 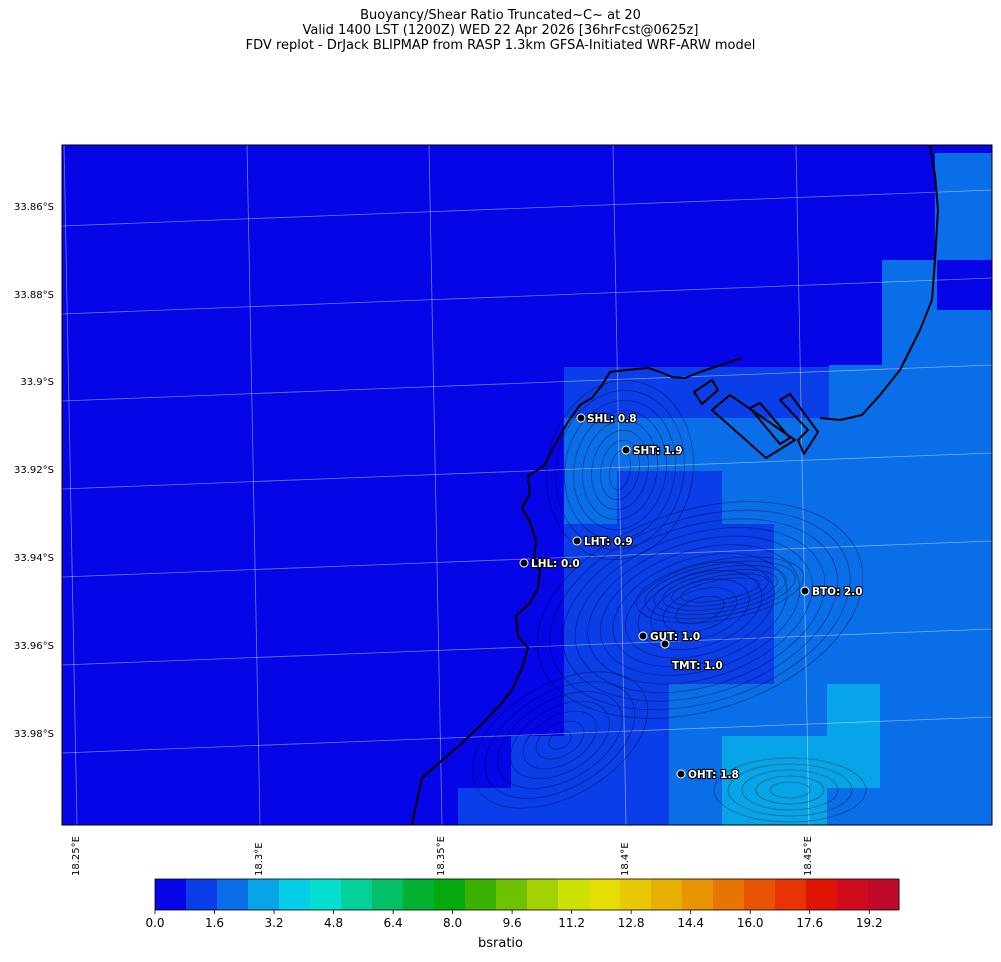 What do you see at coordinates (76, 856) in the screenshot?
I see `longitude-label: 18.25°E` at bounding box center [76, 856].